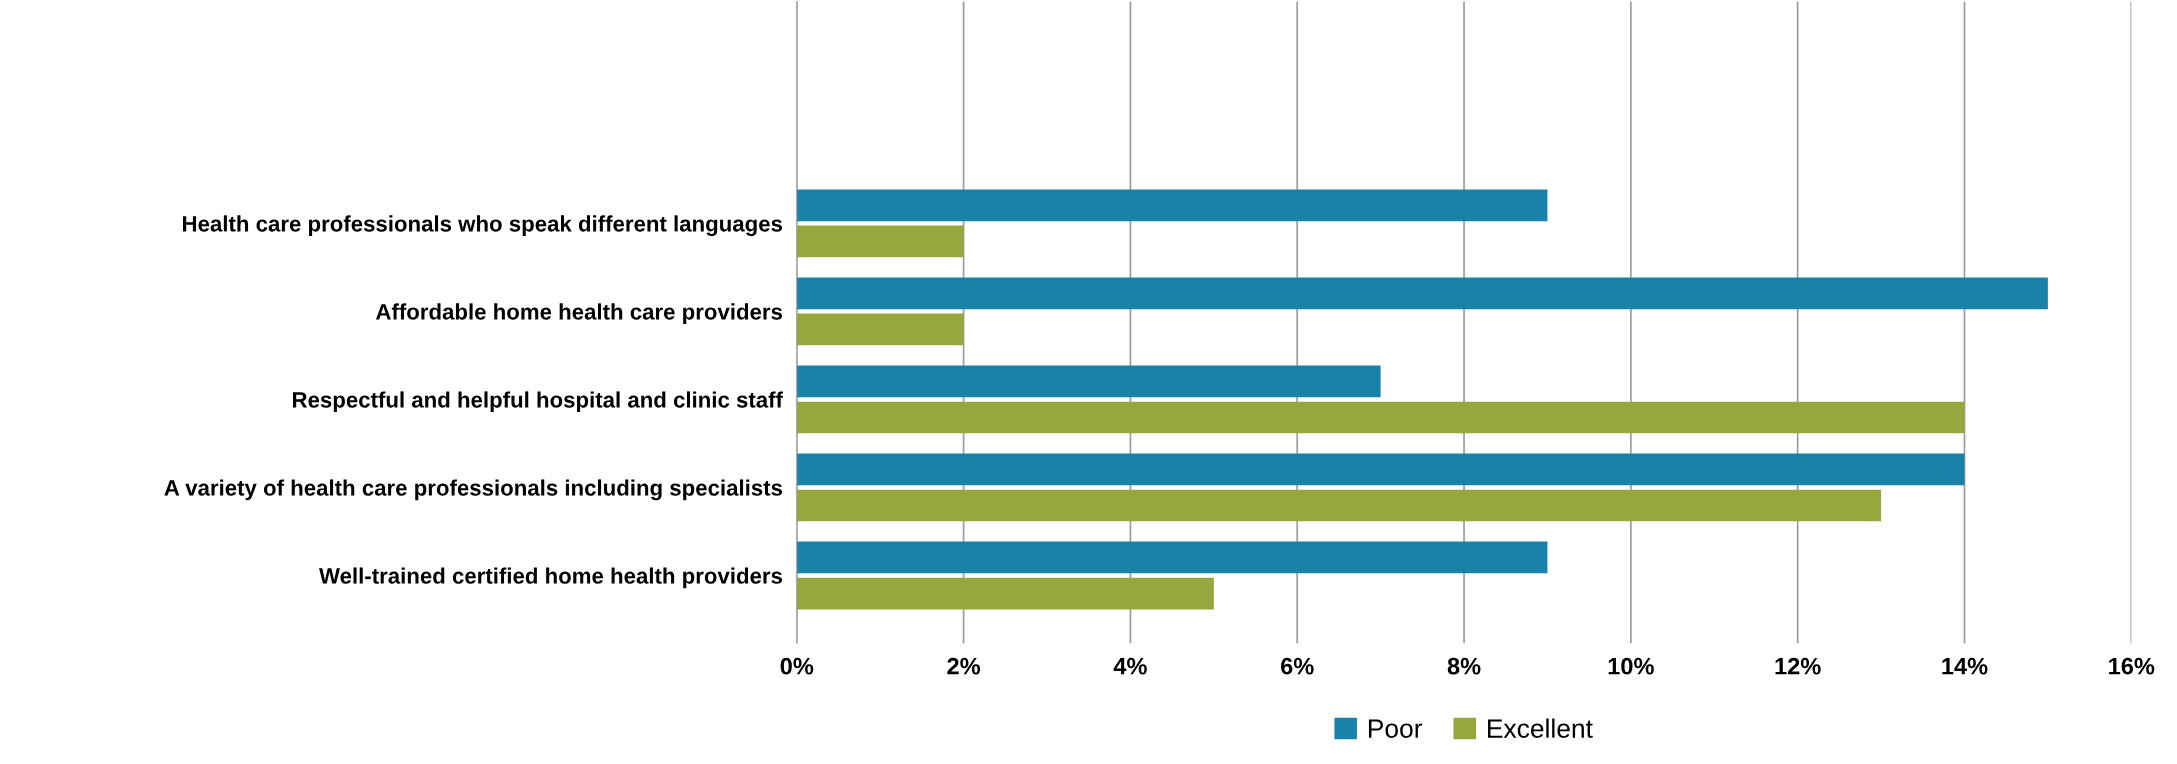 Image resolution: width=2177 pixels, height=764 pixels. Describe the element at coordinates (551, 578) in the screenshot. I see `y-tick-label: Well-trained certified home health providers` at that location.